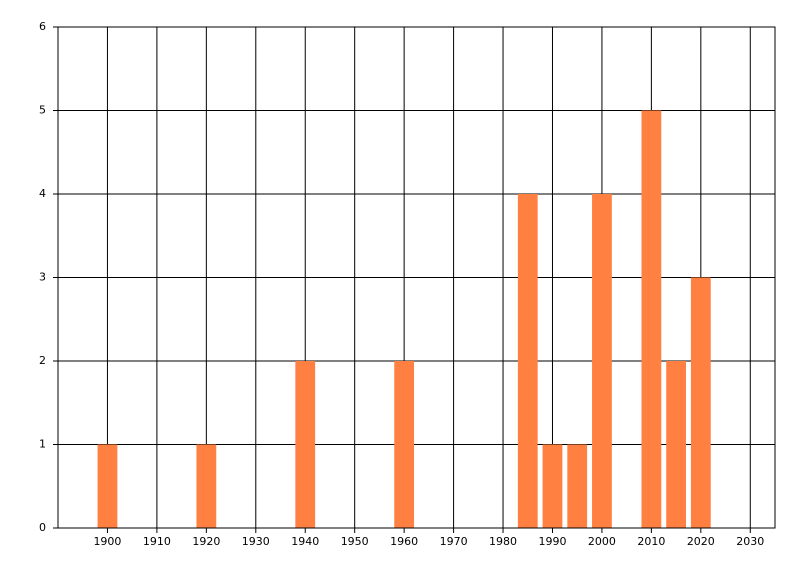  What do you see at coordinates (42, 26) in the screenshot?
I see `y-tick-label: 6` at bounding box center [42, 26].